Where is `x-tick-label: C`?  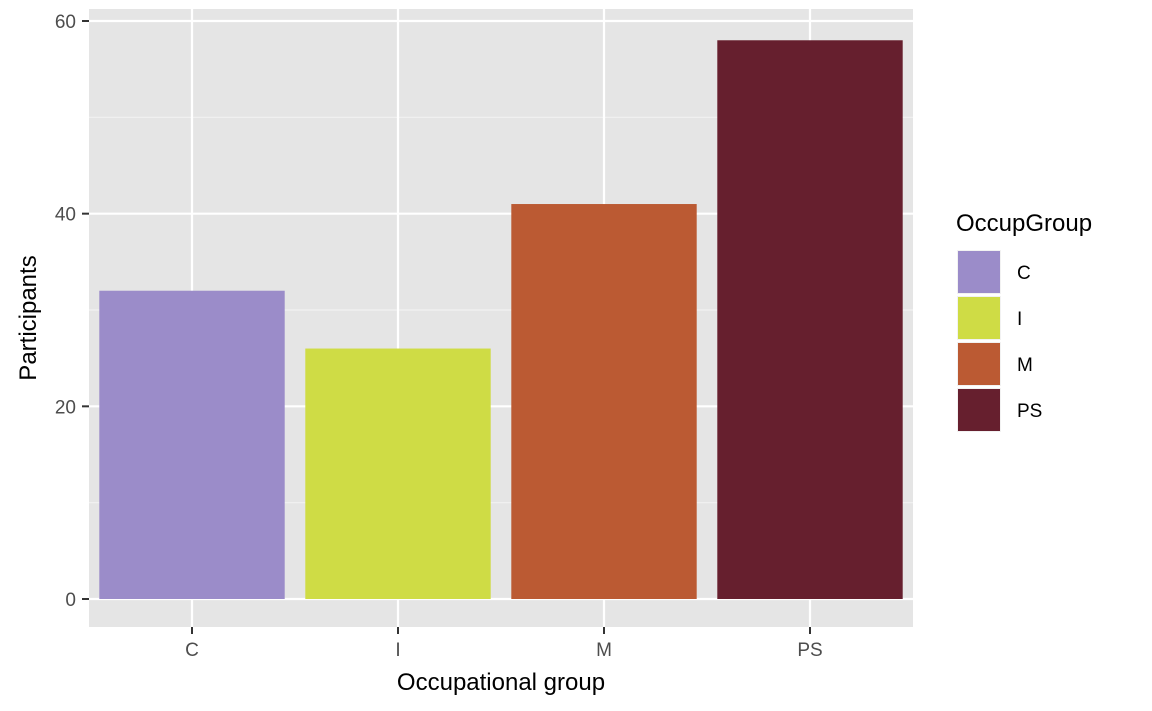 x-tick-label: C is located at coordinates (192, 650).